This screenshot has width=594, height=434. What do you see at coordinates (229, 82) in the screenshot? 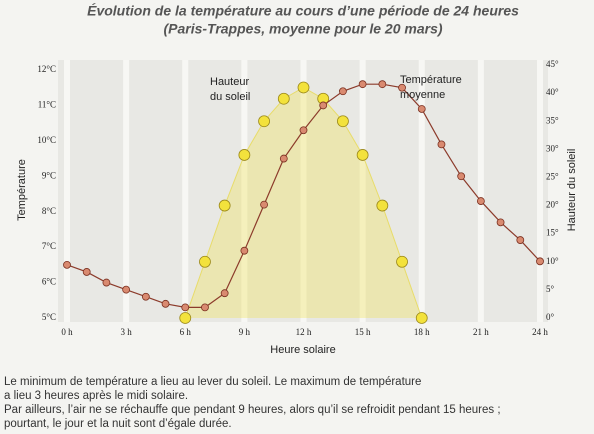
I see `annotation: Hauteur` at bounding box center [229, 82].